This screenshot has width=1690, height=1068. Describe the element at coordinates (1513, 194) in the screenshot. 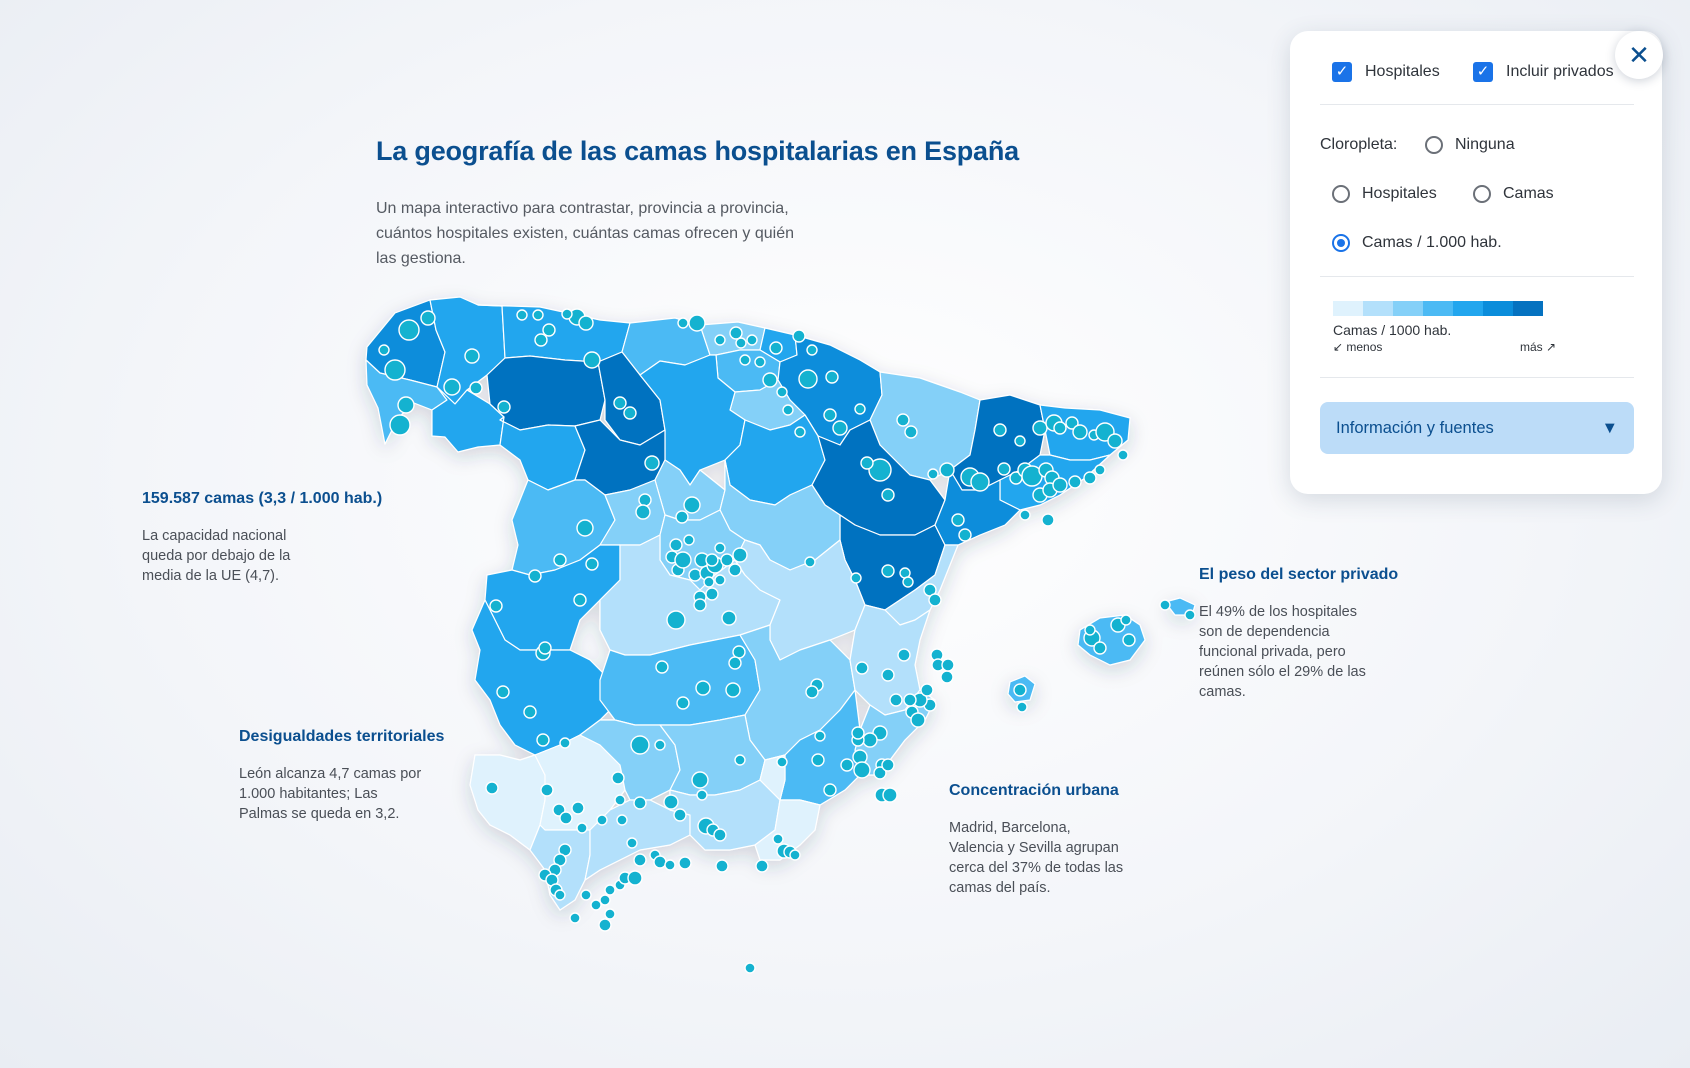

I see `radio-camas: Camas` at that location.